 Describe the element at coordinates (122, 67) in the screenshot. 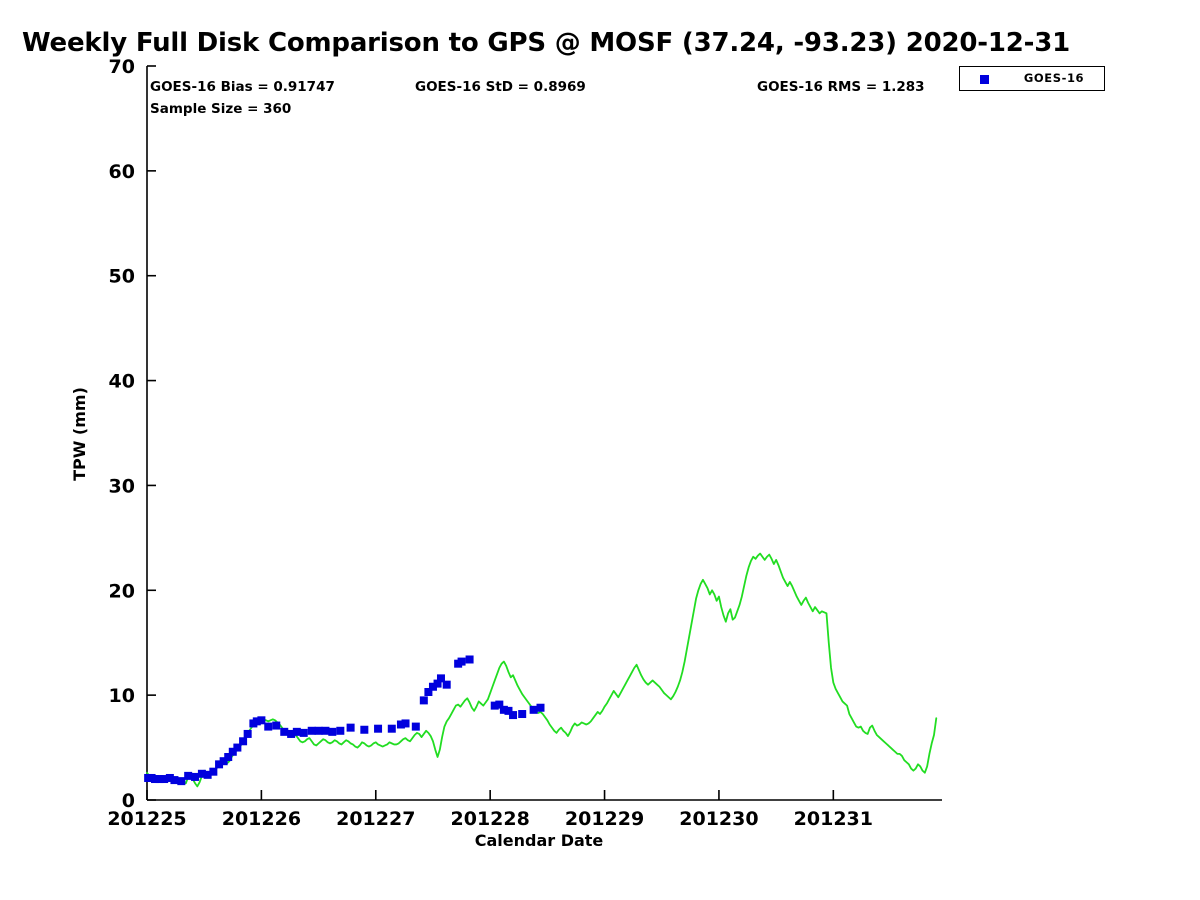

I see `y-tick-label: 70` at that location.